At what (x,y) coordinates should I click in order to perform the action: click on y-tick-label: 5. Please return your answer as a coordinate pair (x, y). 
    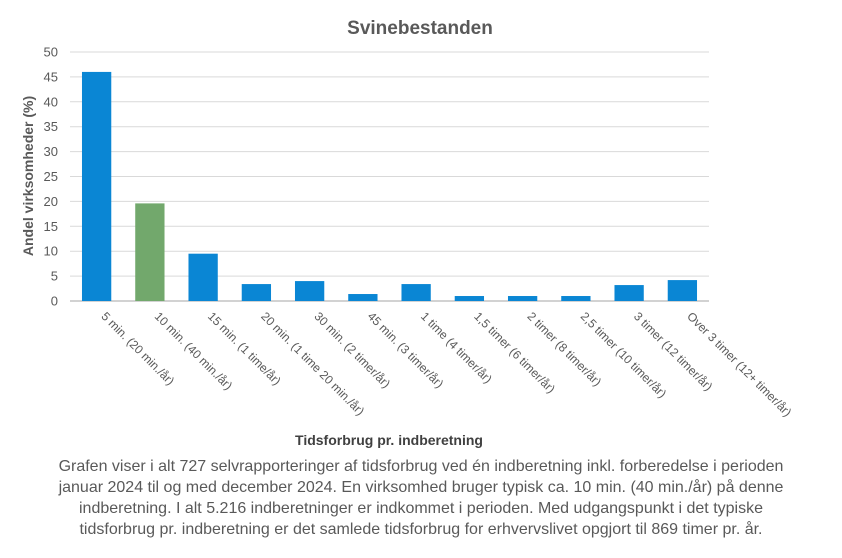
    Looking at the image, I should click on (54, 276).